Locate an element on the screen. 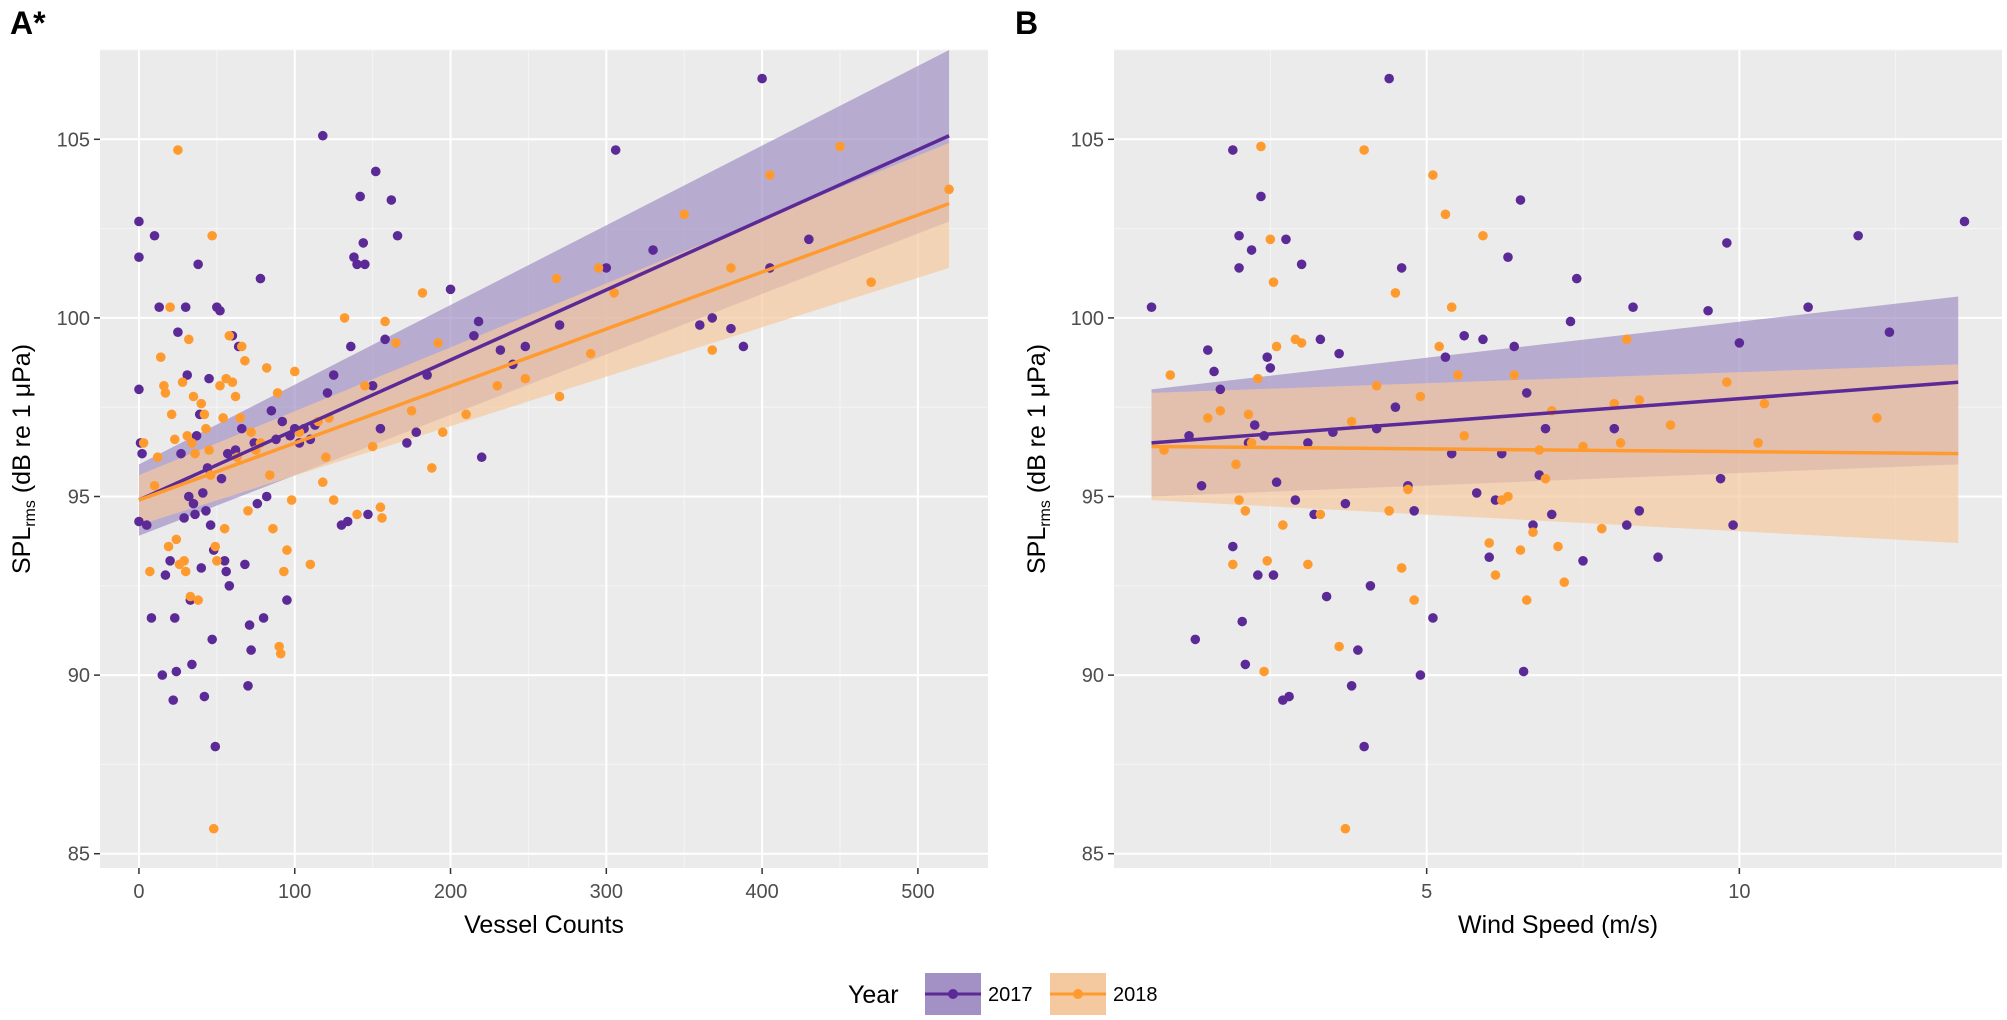 The width and height of the screenshot is (2007, 1020). x-tick-label: 0 is located at coordinates (138, 892).